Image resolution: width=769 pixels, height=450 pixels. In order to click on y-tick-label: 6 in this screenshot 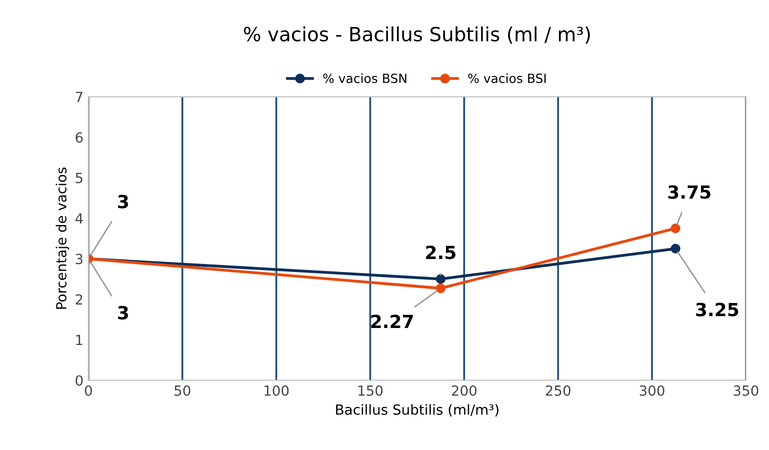, I will do `click(79, 137)`.